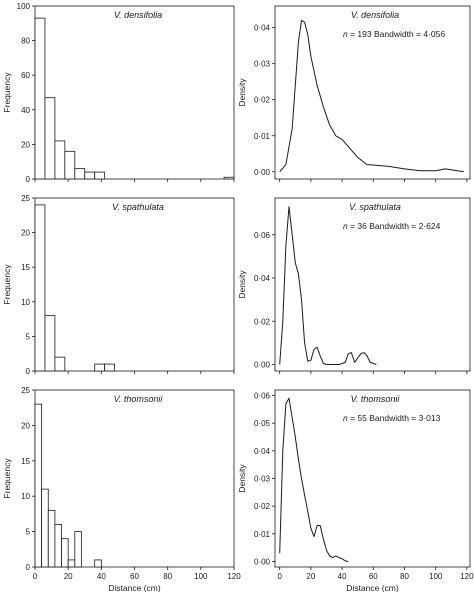 This screenshot has height=592, width=474. Describe the element at coordinates (392, 418) in the screenshot. I see `sample-annotation: n = 55 Bandwidth = 3·013` at that location.